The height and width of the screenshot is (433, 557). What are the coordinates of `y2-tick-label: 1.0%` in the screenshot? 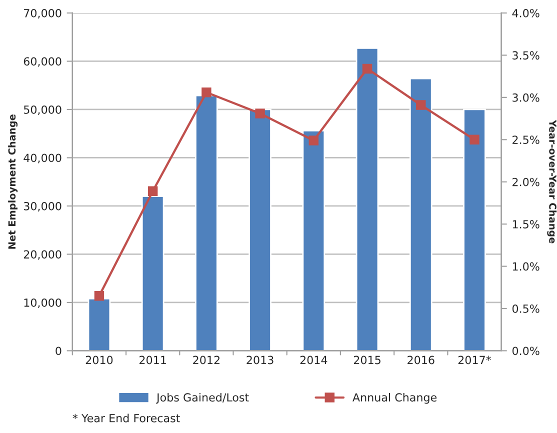 It's located at (526, 266).